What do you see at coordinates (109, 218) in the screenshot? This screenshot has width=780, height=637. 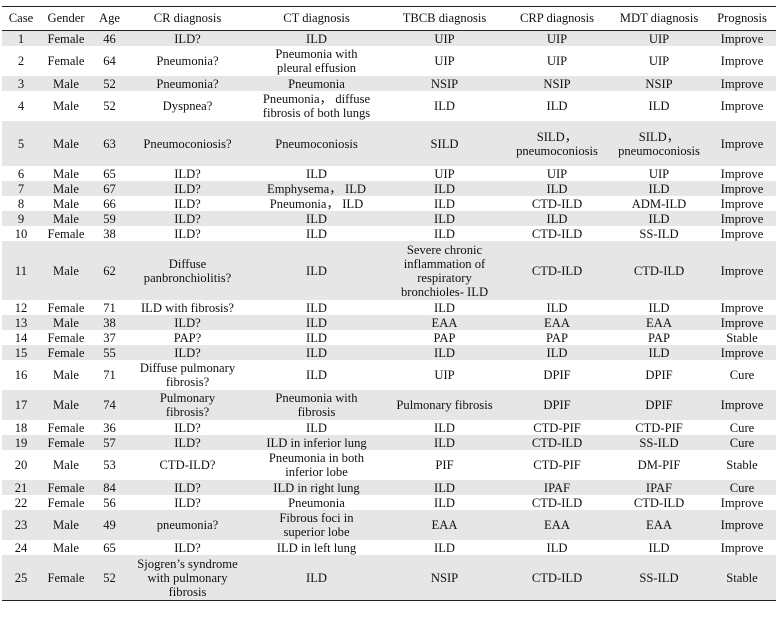 I see `cell-text: 59` at bounding box center [109, 218].